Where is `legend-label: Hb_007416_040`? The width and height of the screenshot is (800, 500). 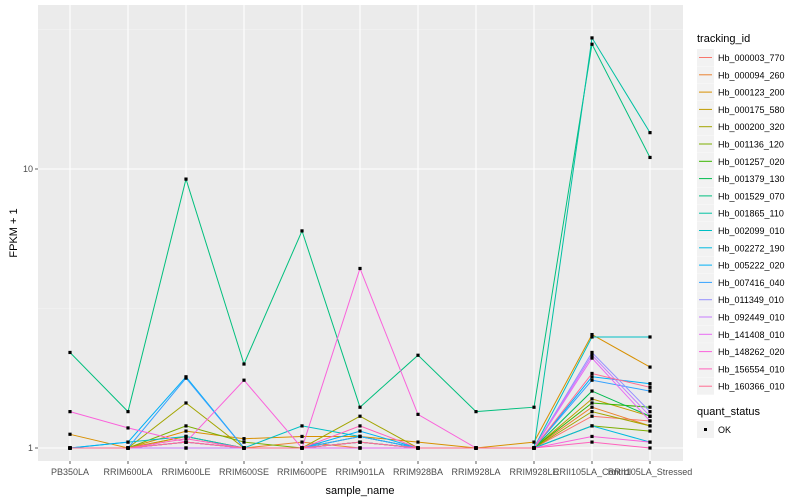 legend-label: Hb_007416_040 is located at coordinates (751, 283).